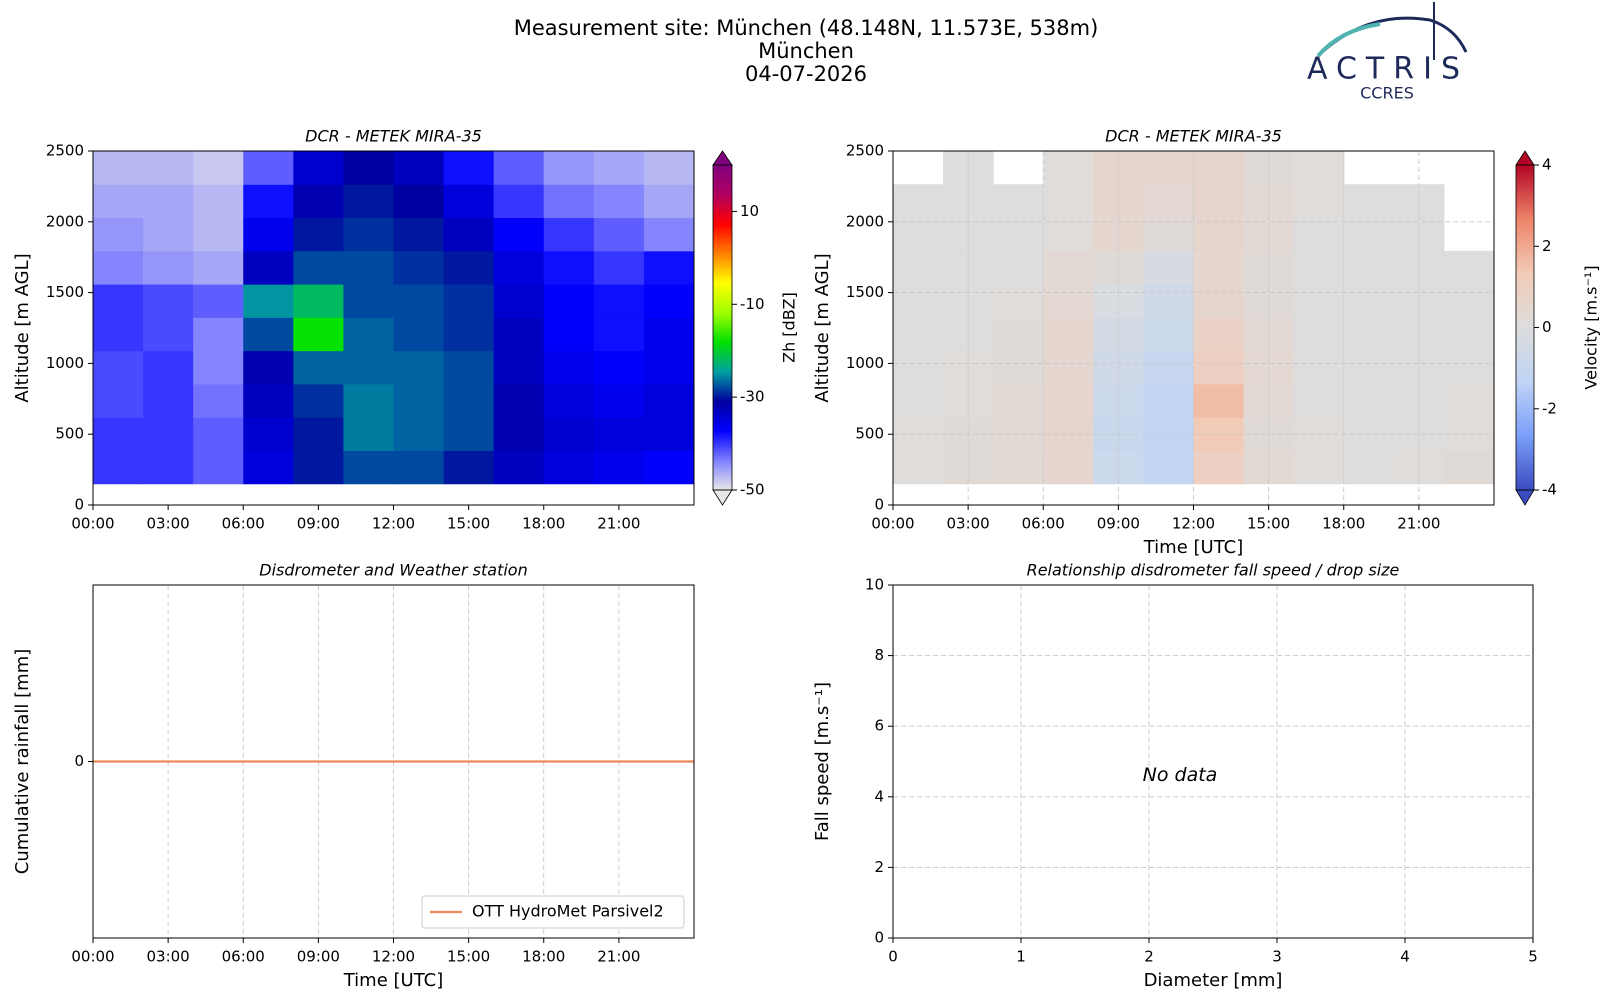 The image size is (1600, 1000). Describe the element at coordinates (543, 957) in the screenshot. I see `x-tick-label: 18:00` at that location.